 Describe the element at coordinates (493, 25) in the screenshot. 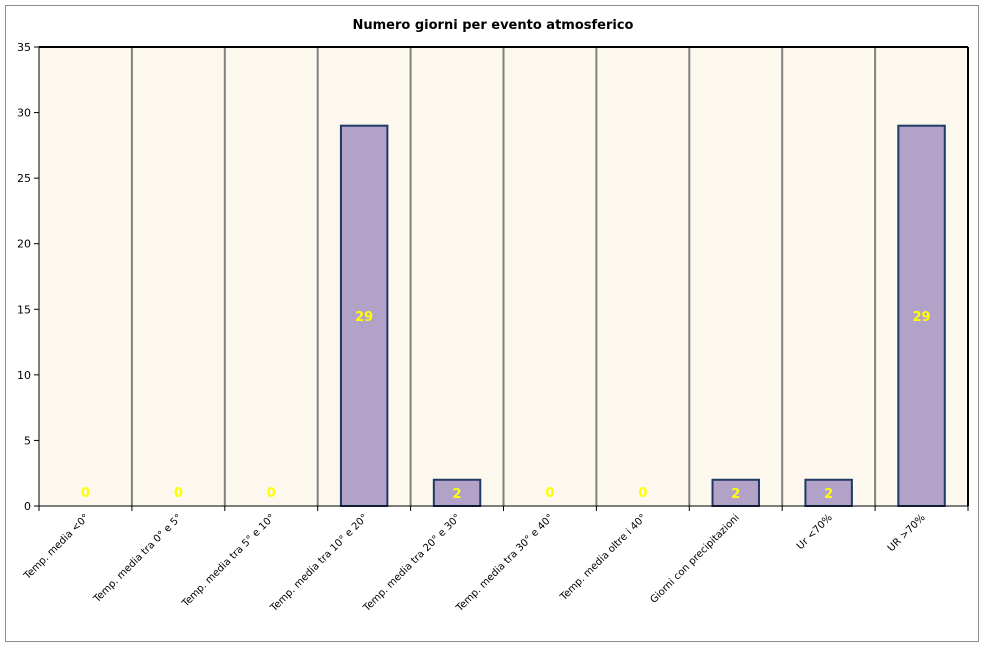

I see `chart-title: Numero giorni per evento atmosferico` at that location.